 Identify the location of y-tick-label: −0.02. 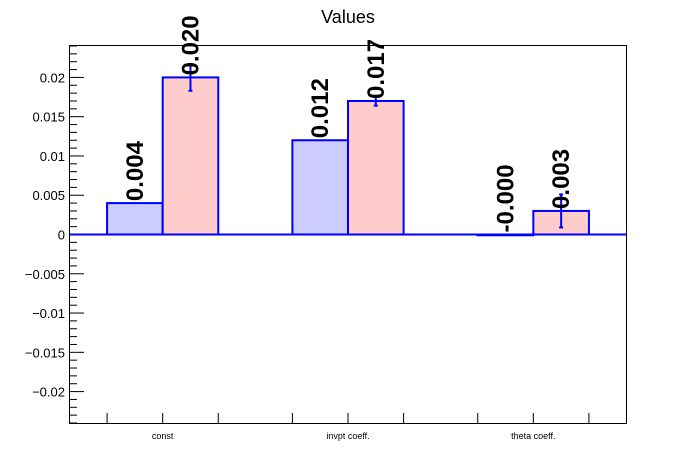
(48, 392).